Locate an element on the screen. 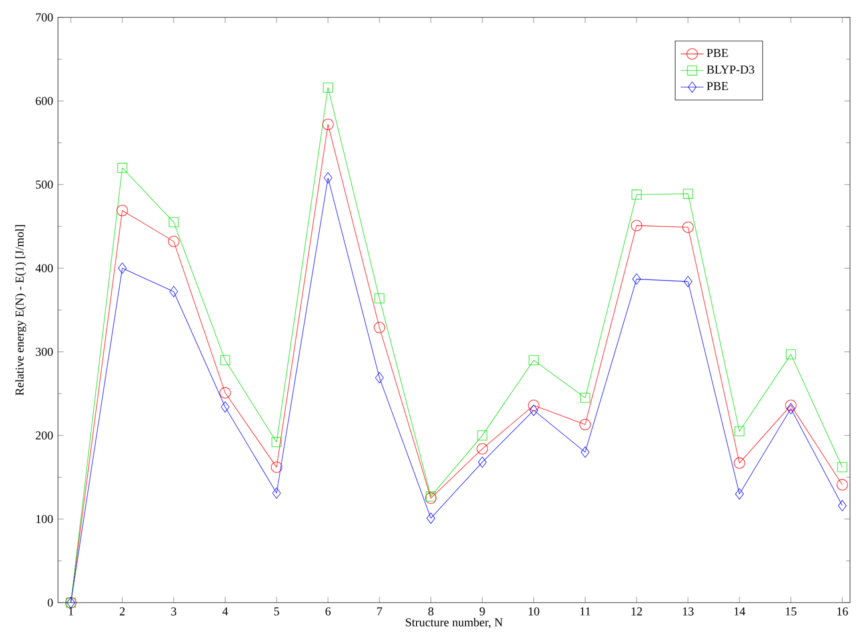 This screenshot has height=644, width=856. x-tick-label: 7 is located at coordinates (379, 611).